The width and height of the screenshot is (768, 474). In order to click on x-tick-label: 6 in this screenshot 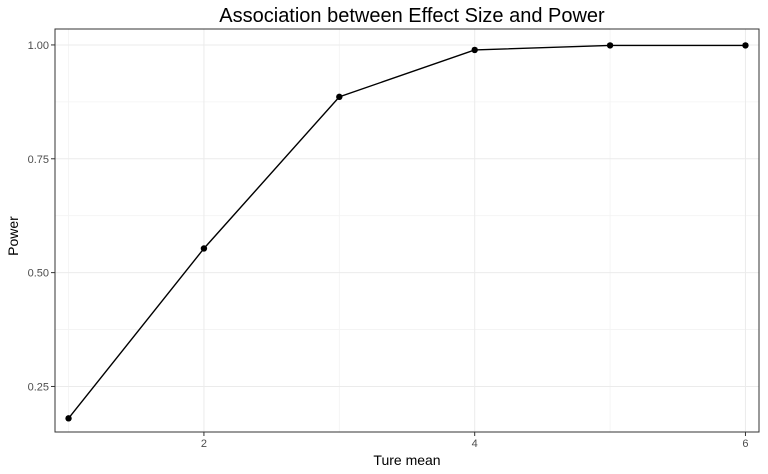, I will do `click(745, 444)`.